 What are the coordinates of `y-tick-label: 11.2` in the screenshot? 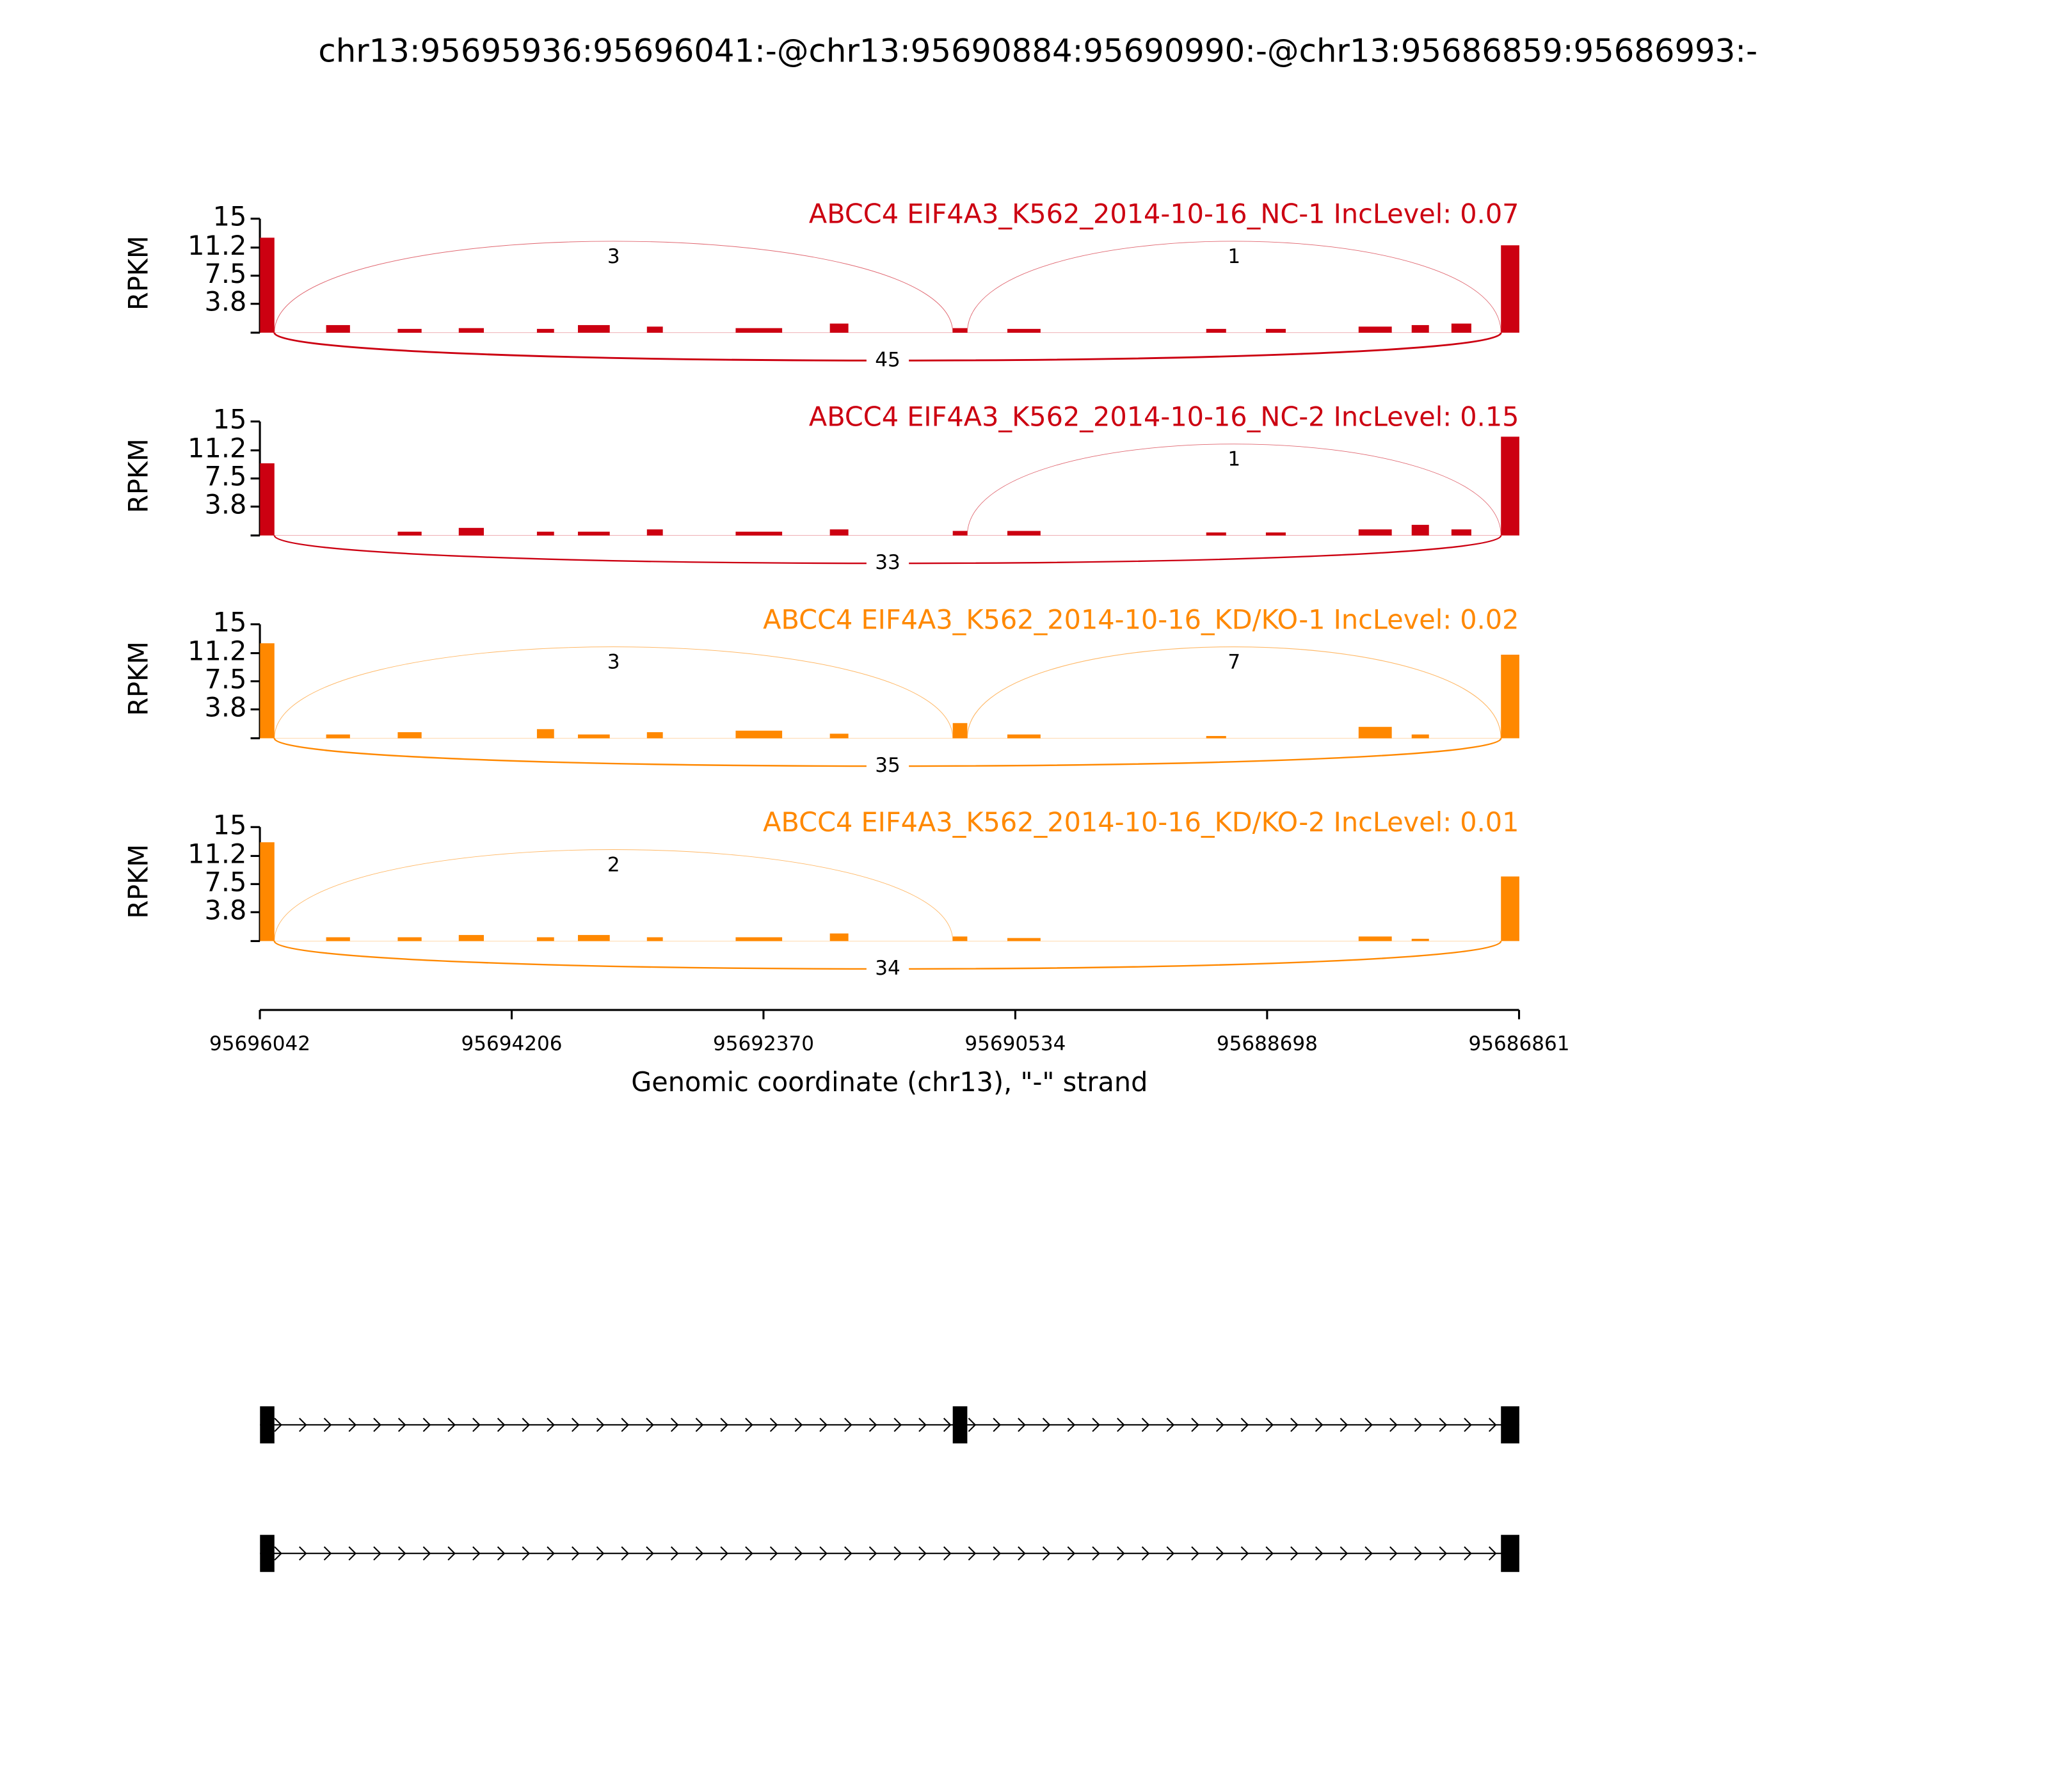 It's located at (217, 651).